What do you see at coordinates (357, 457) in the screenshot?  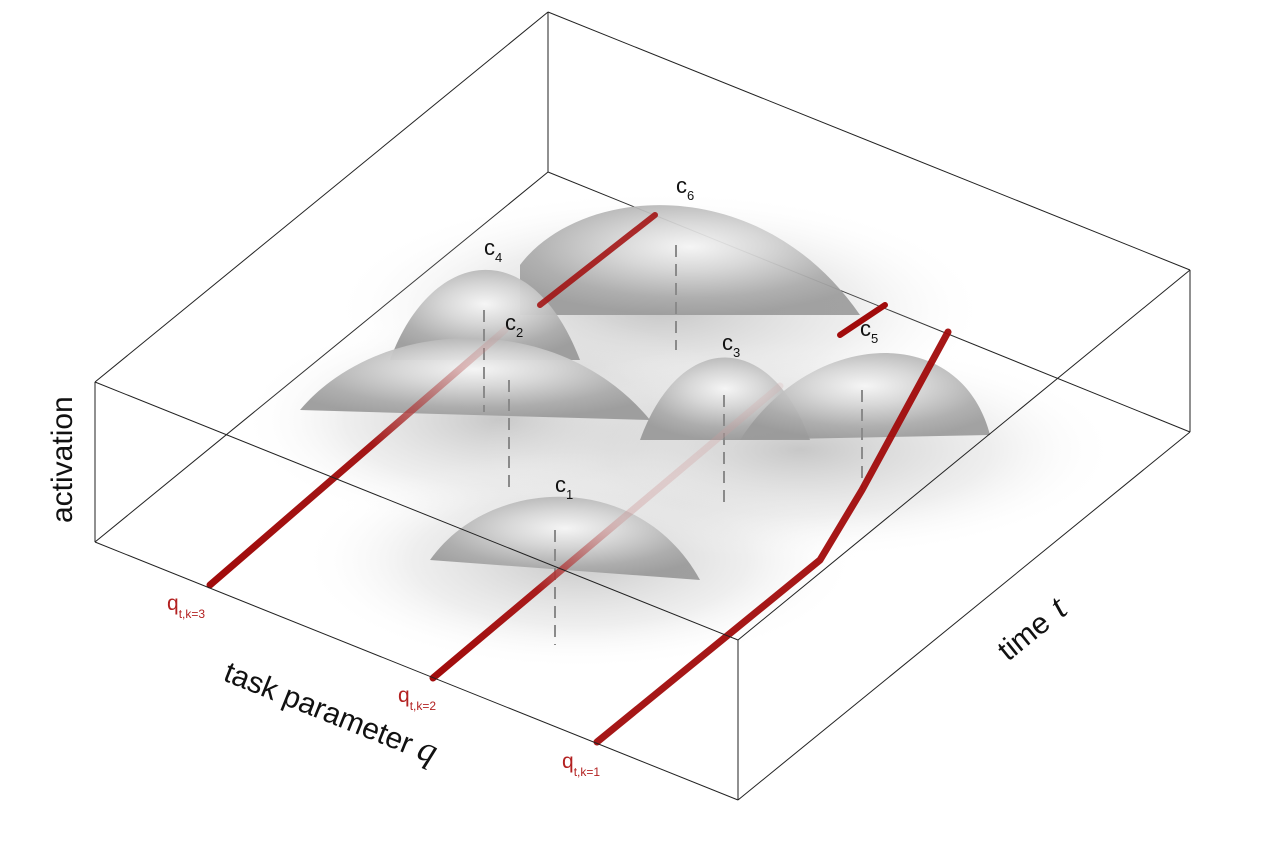 I see `trajectory-k3` at bounding box center [357, 457].